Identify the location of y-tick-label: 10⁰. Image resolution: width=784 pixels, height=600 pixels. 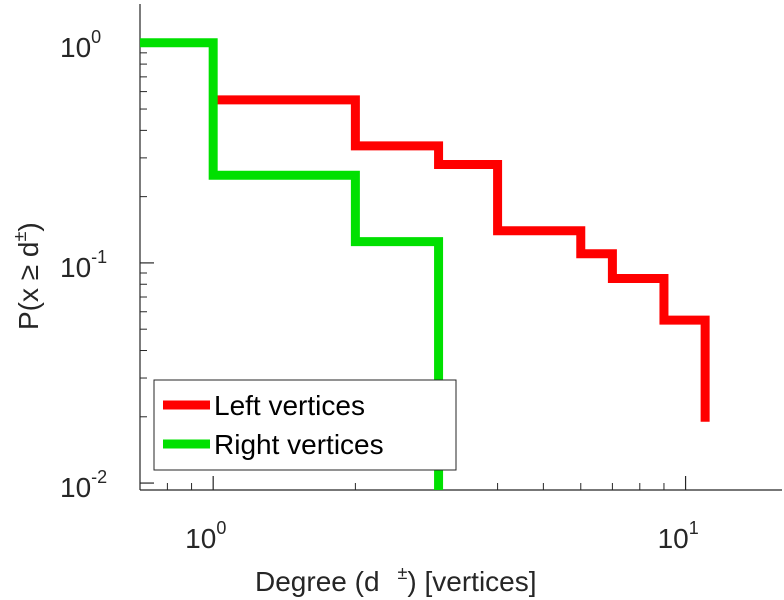
(80, 45).